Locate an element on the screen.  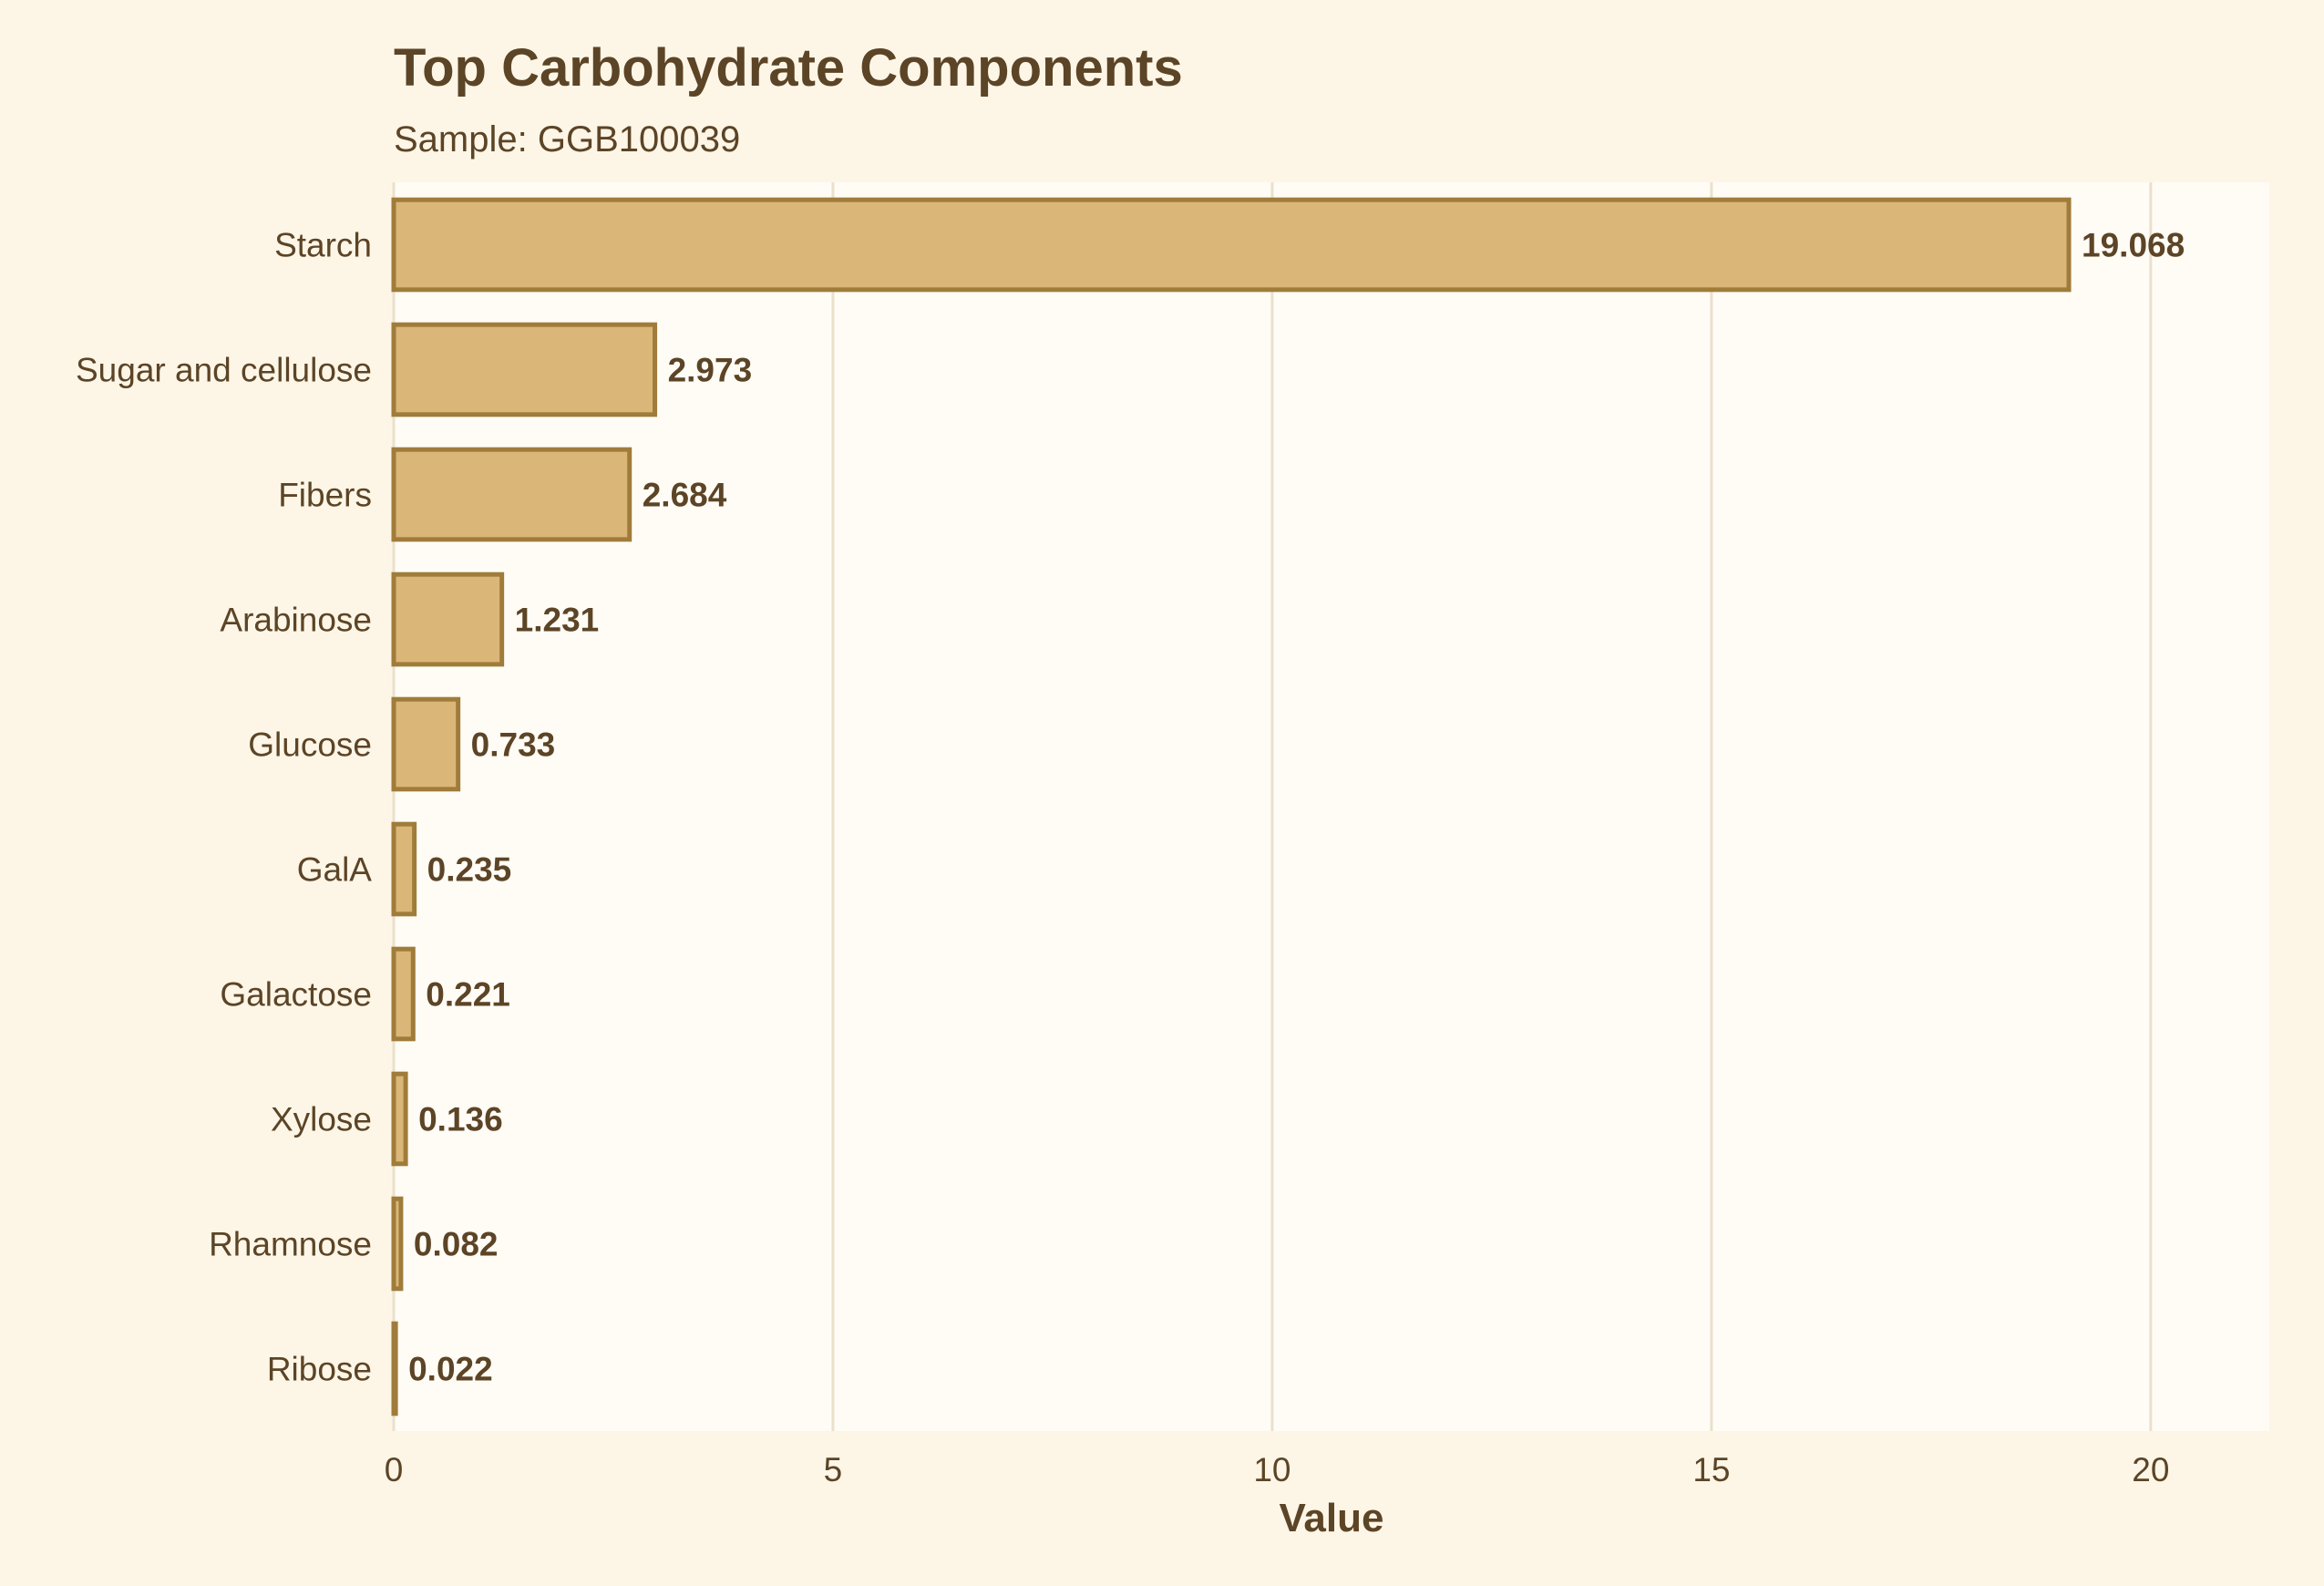
y-tick-label: Galactose is located at coordinates (296, 995).